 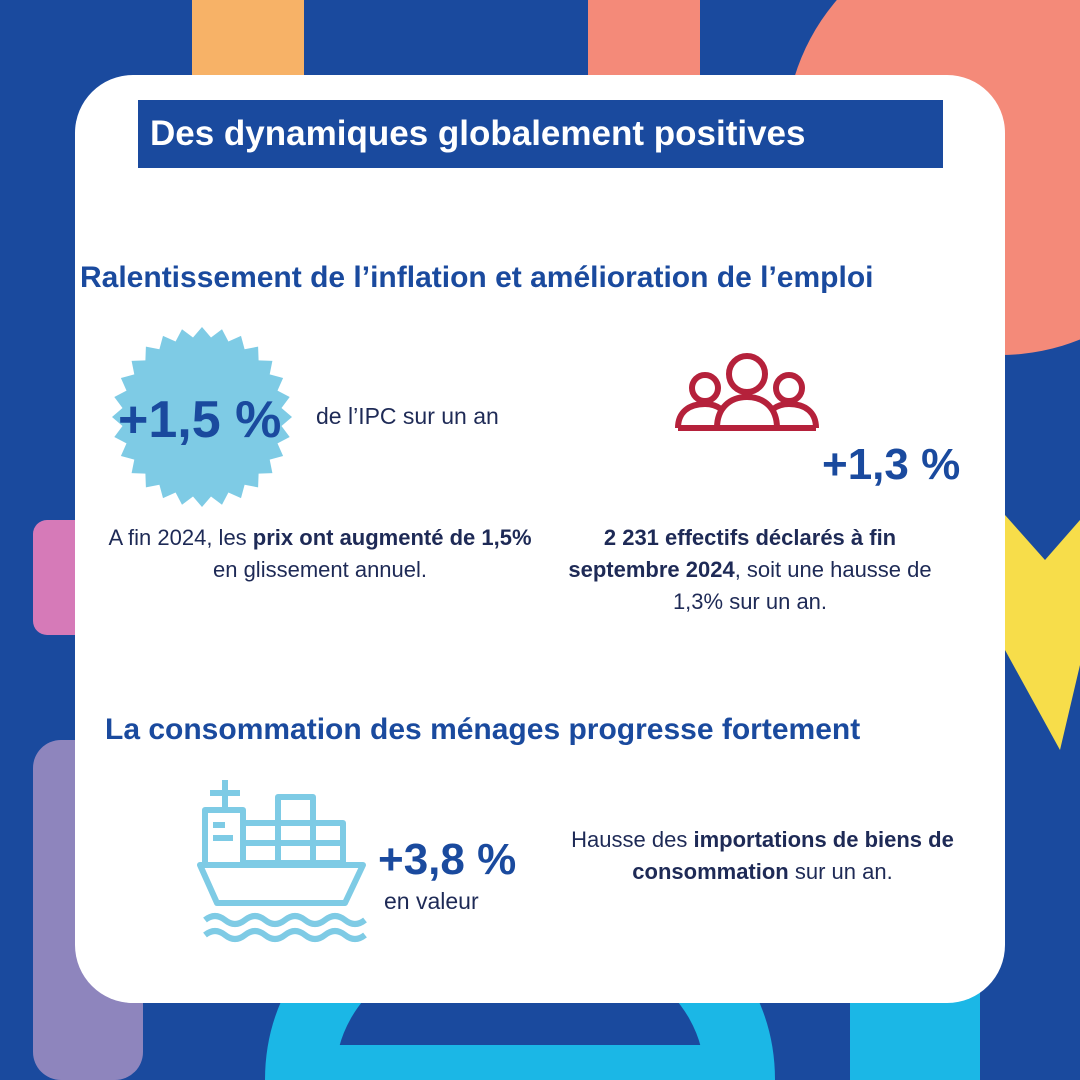 What do you see at coordinates (793, 855) in the screenshot?
I see `consumption-desc-emphasis: importations de biens de consommation` at bounding box center [793, 855].